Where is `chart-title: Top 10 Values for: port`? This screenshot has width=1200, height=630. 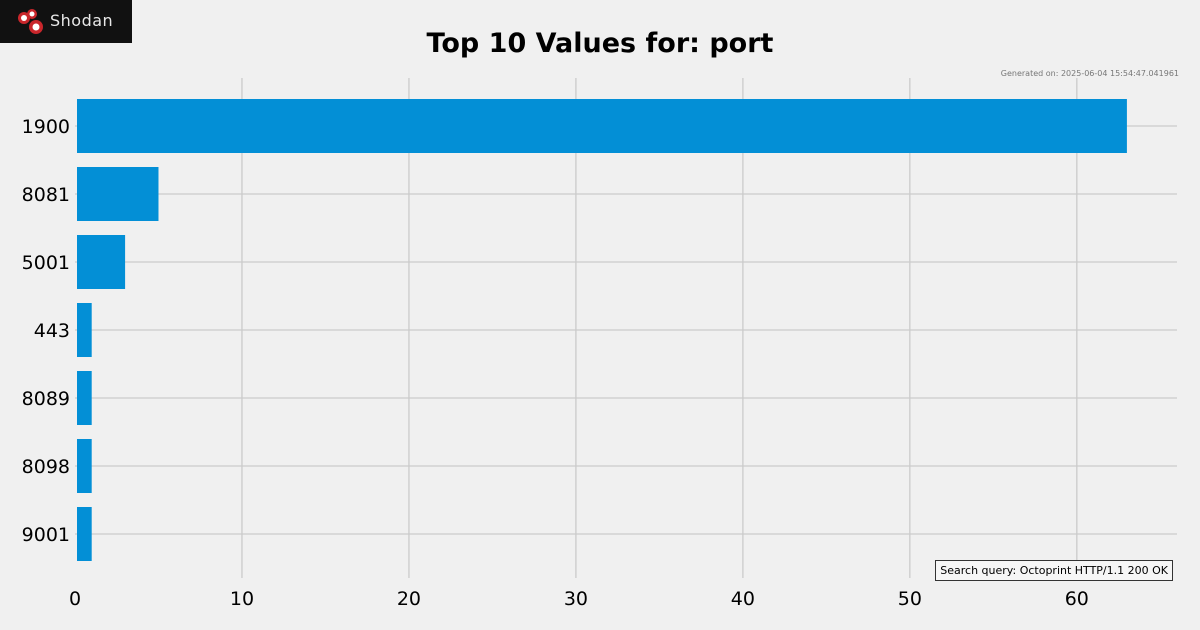
chart-title: Top 10 Values for: port is located at coordinates (600, 43).